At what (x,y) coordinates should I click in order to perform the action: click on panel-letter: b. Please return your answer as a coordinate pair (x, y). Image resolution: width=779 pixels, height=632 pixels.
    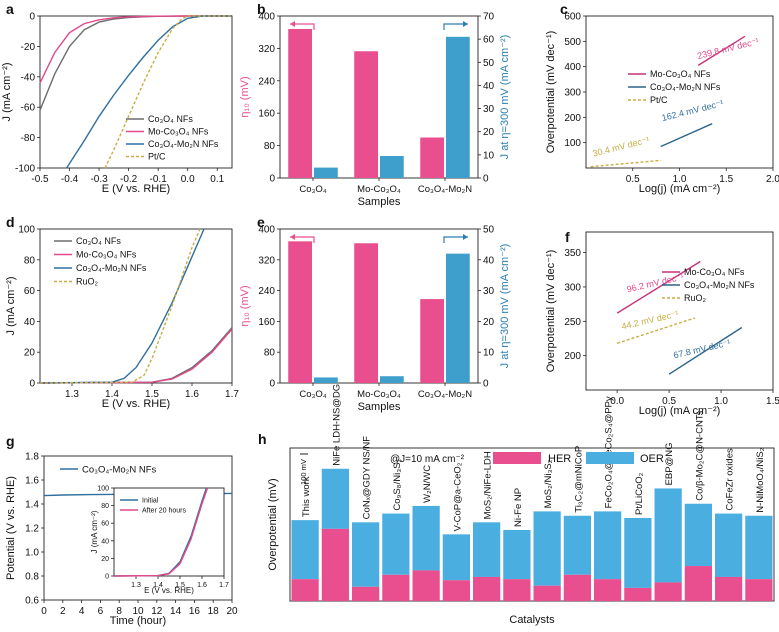
    Looking at the image, I should click on (261, 9).